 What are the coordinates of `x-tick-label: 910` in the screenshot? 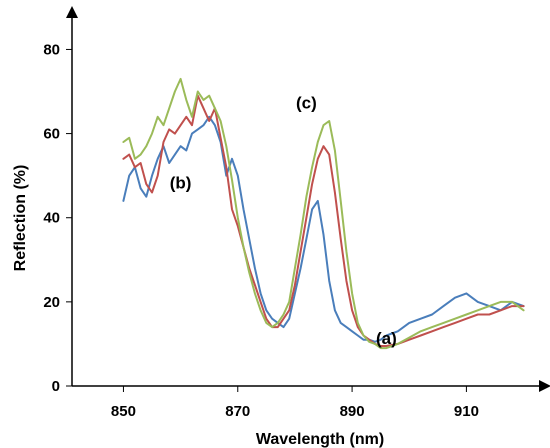 It's located at (466, 411).